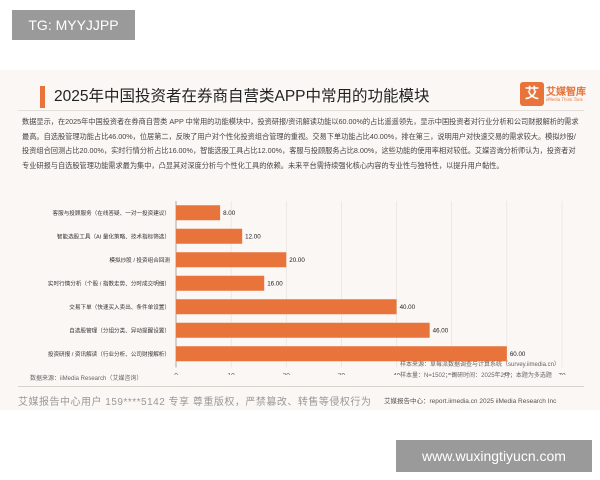  Describe the element at coordinates (452, 374) in the screenshot. I see `x-tick-label: 50` at that location.